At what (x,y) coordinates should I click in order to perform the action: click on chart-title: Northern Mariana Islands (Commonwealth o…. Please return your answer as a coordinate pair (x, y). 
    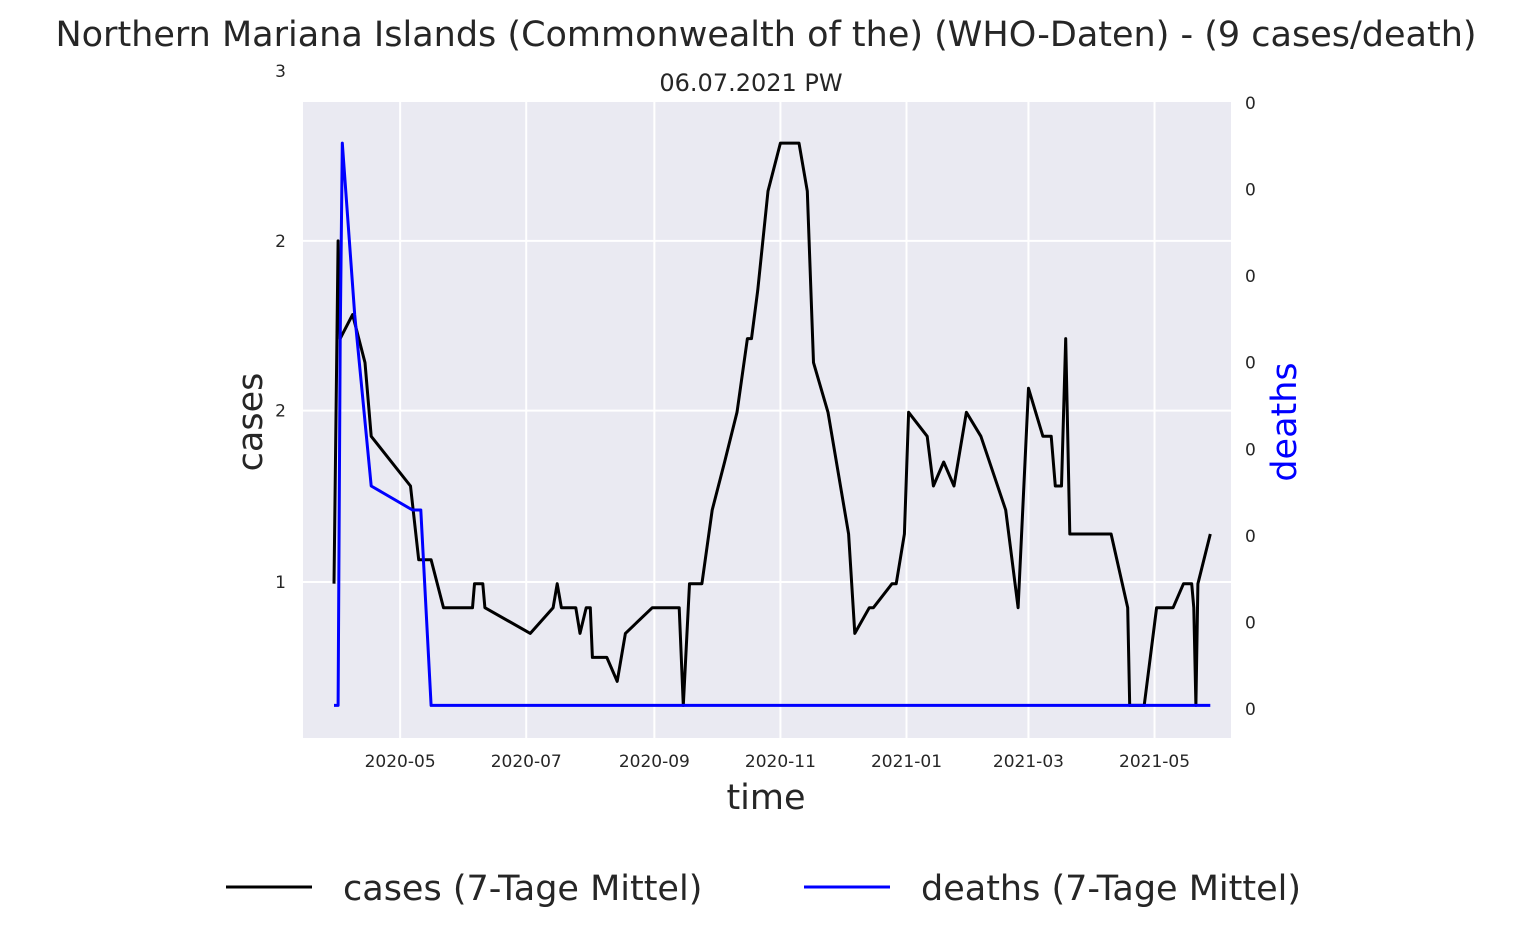
    Looking at the image, I should click on (765, 35).